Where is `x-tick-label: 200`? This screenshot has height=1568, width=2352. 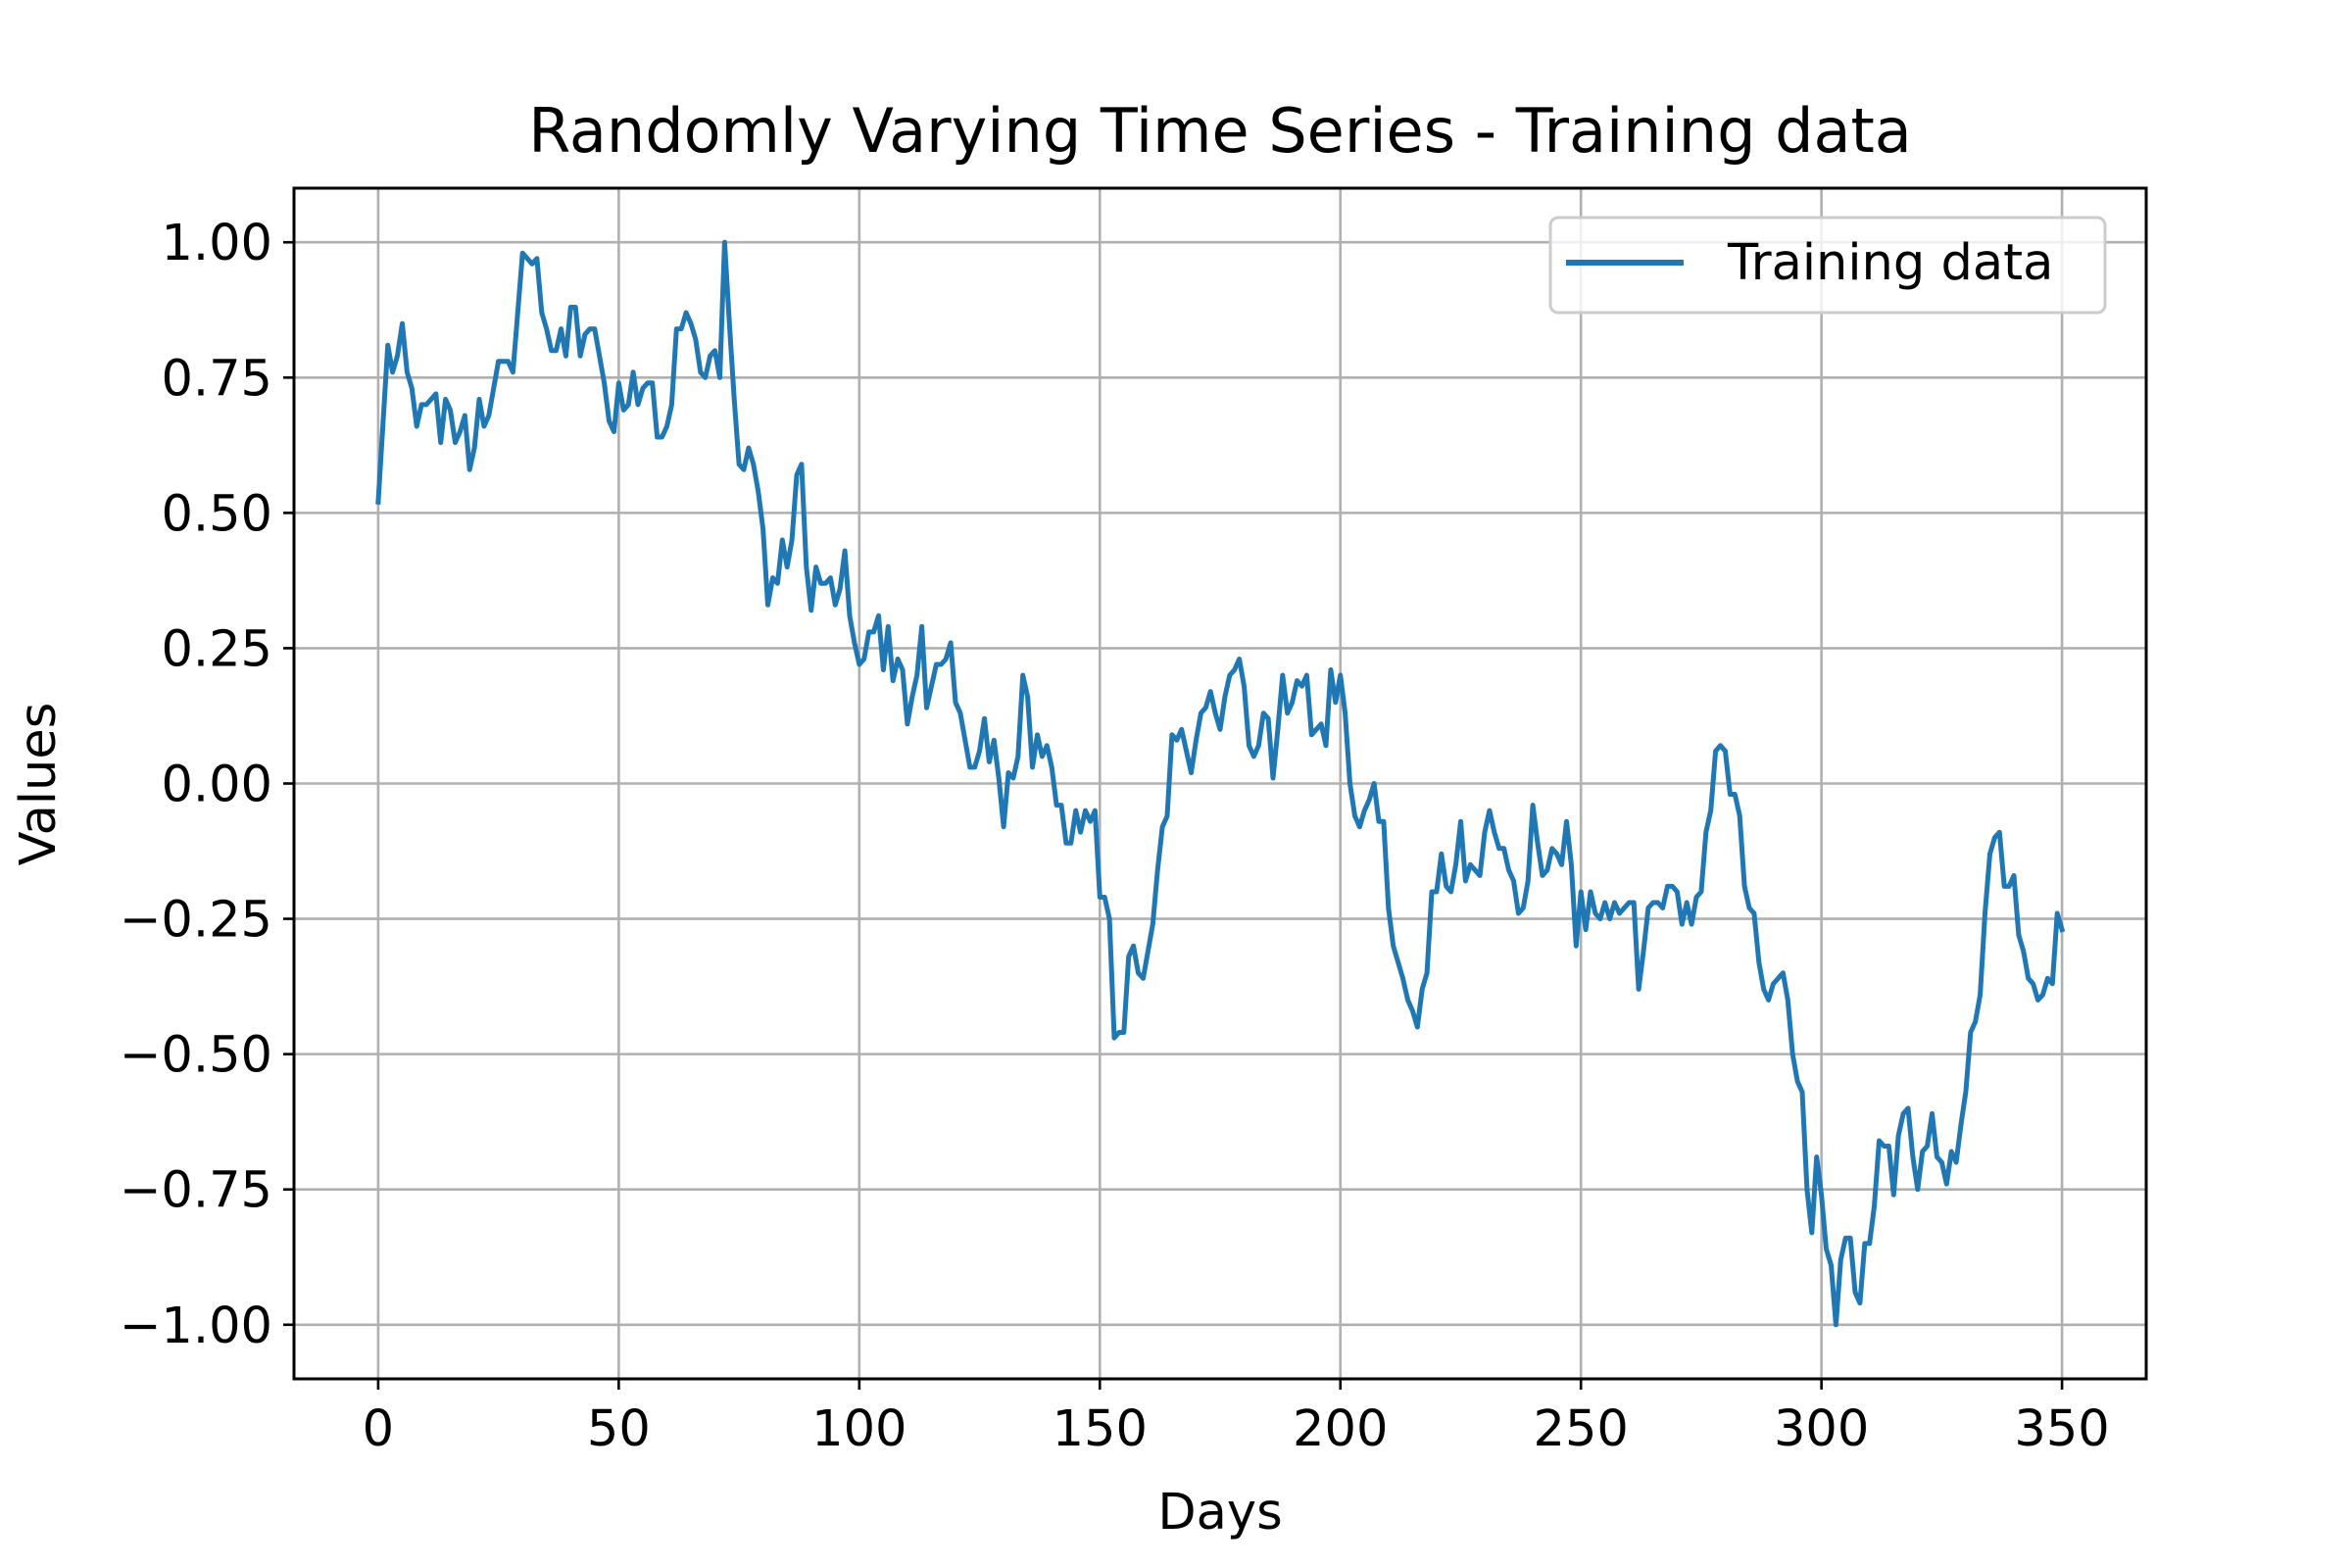 x-tick-label: 200 is located at coordinates (1340, 1429).